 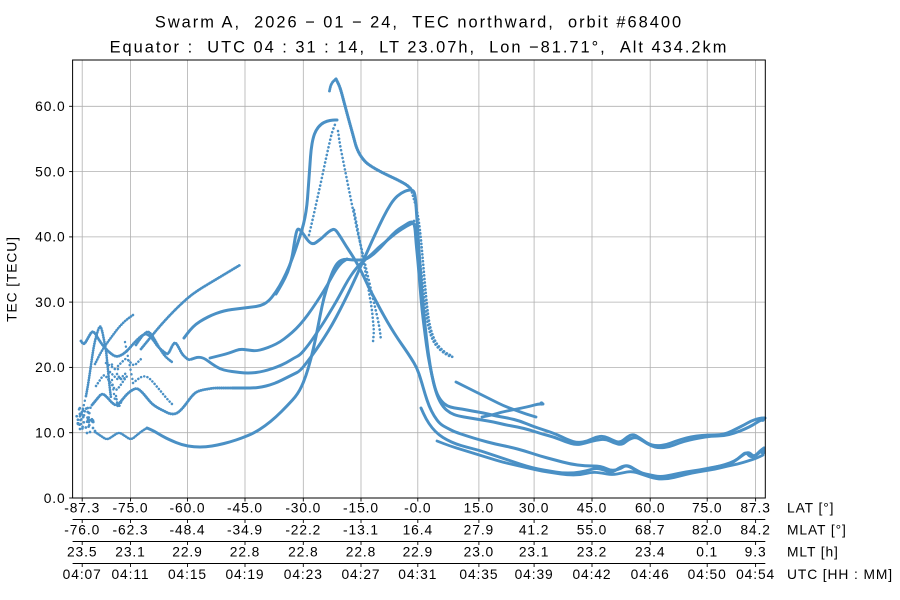 What do you see at coordinates (817, 529) in the screenshot?
I see `svg-text: MLAT [°]` at bounding box center [817, 529].